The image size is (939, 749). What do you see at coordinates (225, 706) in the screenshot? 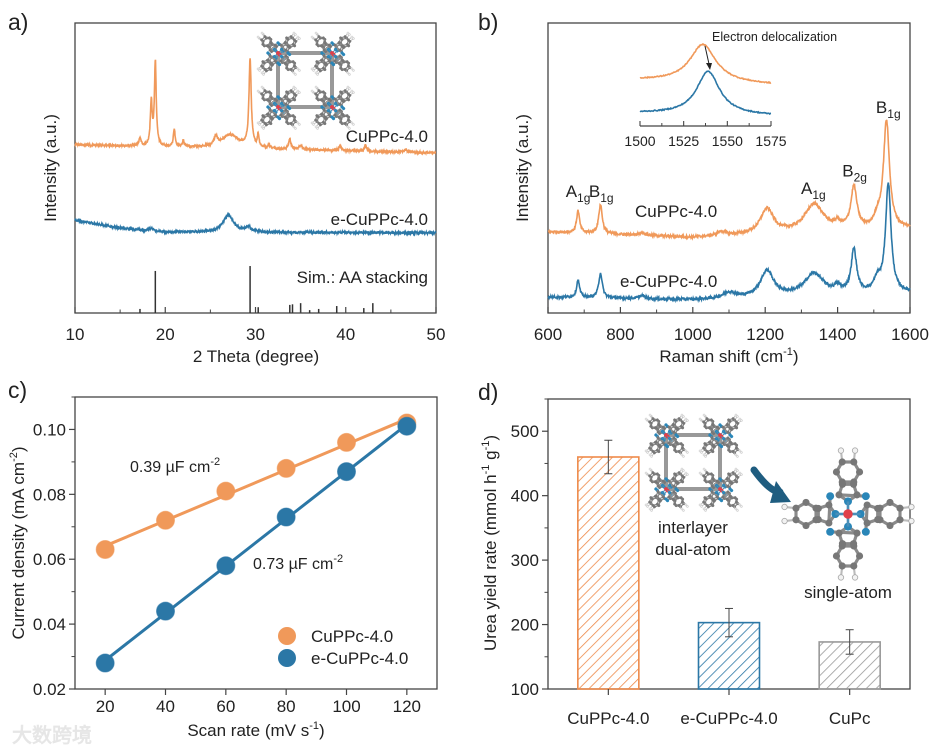
I see `x-tick-label: 60` at bounding box center [225, 706].